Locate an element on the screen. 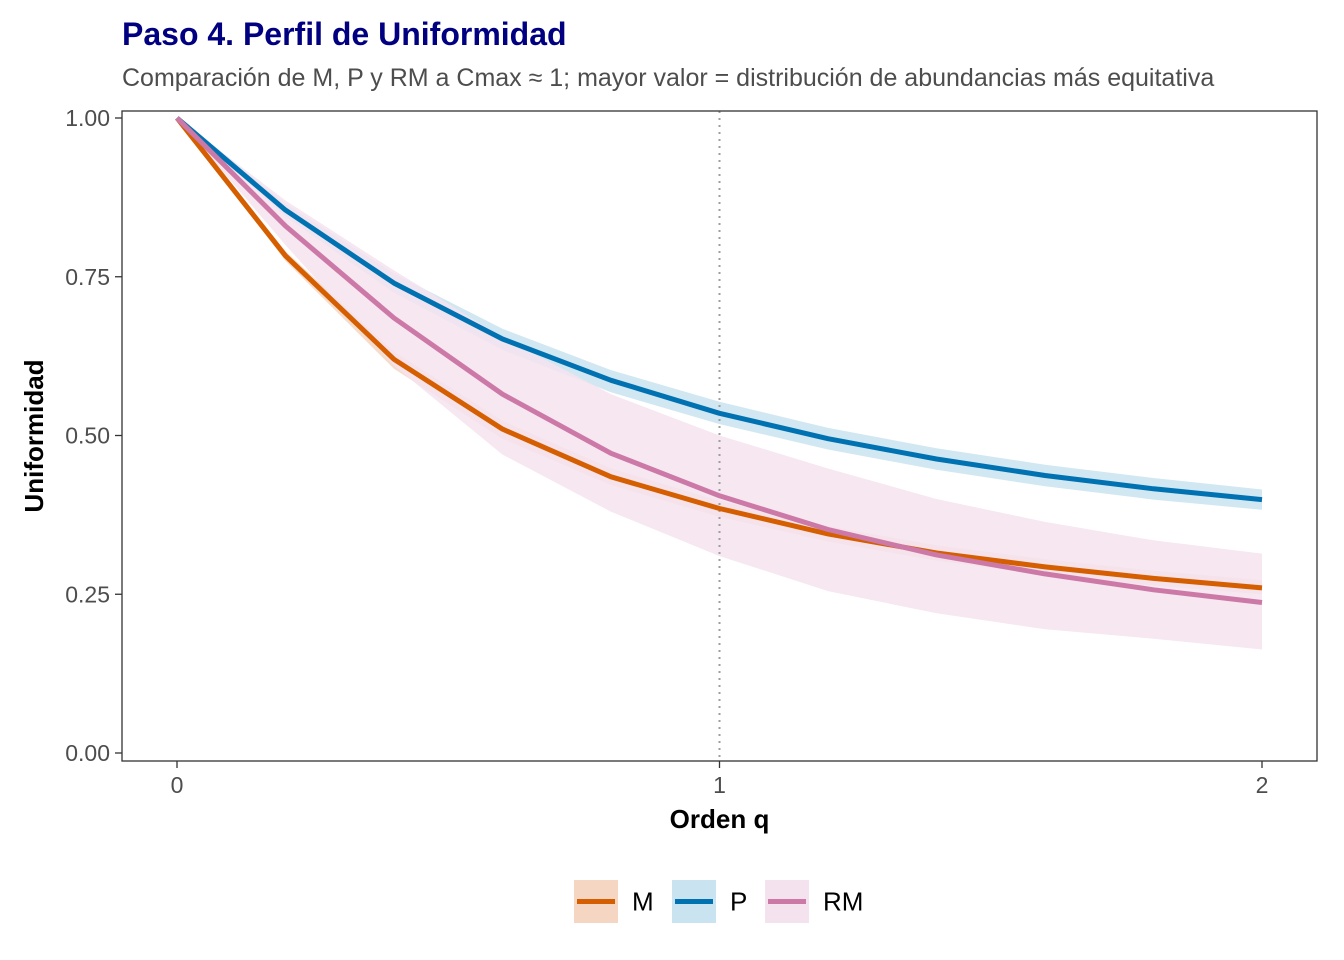 This screenshot has height=960, width=1344. legend-item-p: P is located at coordinates (709, 901).